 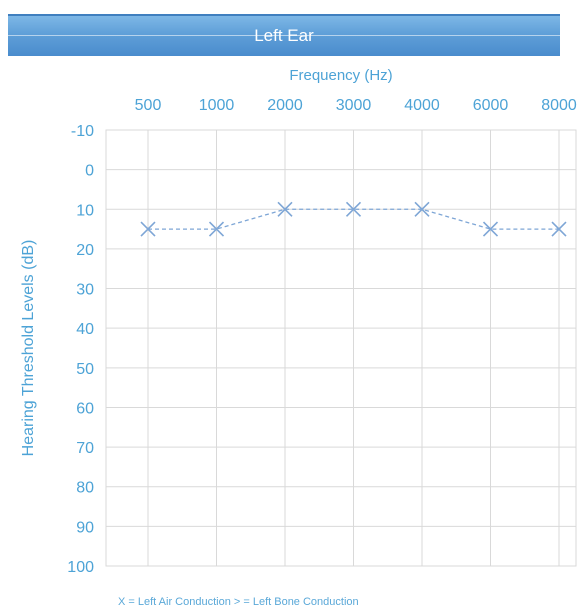 I want to click on chart-title: Left Ear, so click(x=284, y=35).